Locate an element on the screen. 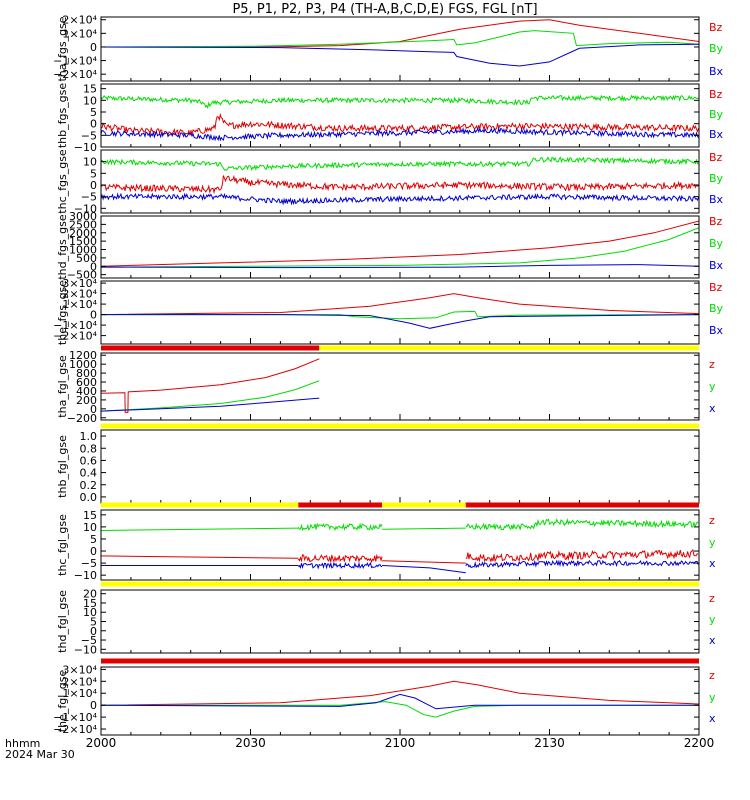 The height and width of the screenshot is (800, 750). x-tick-label: 2130 is located at coordinates (549, 743).